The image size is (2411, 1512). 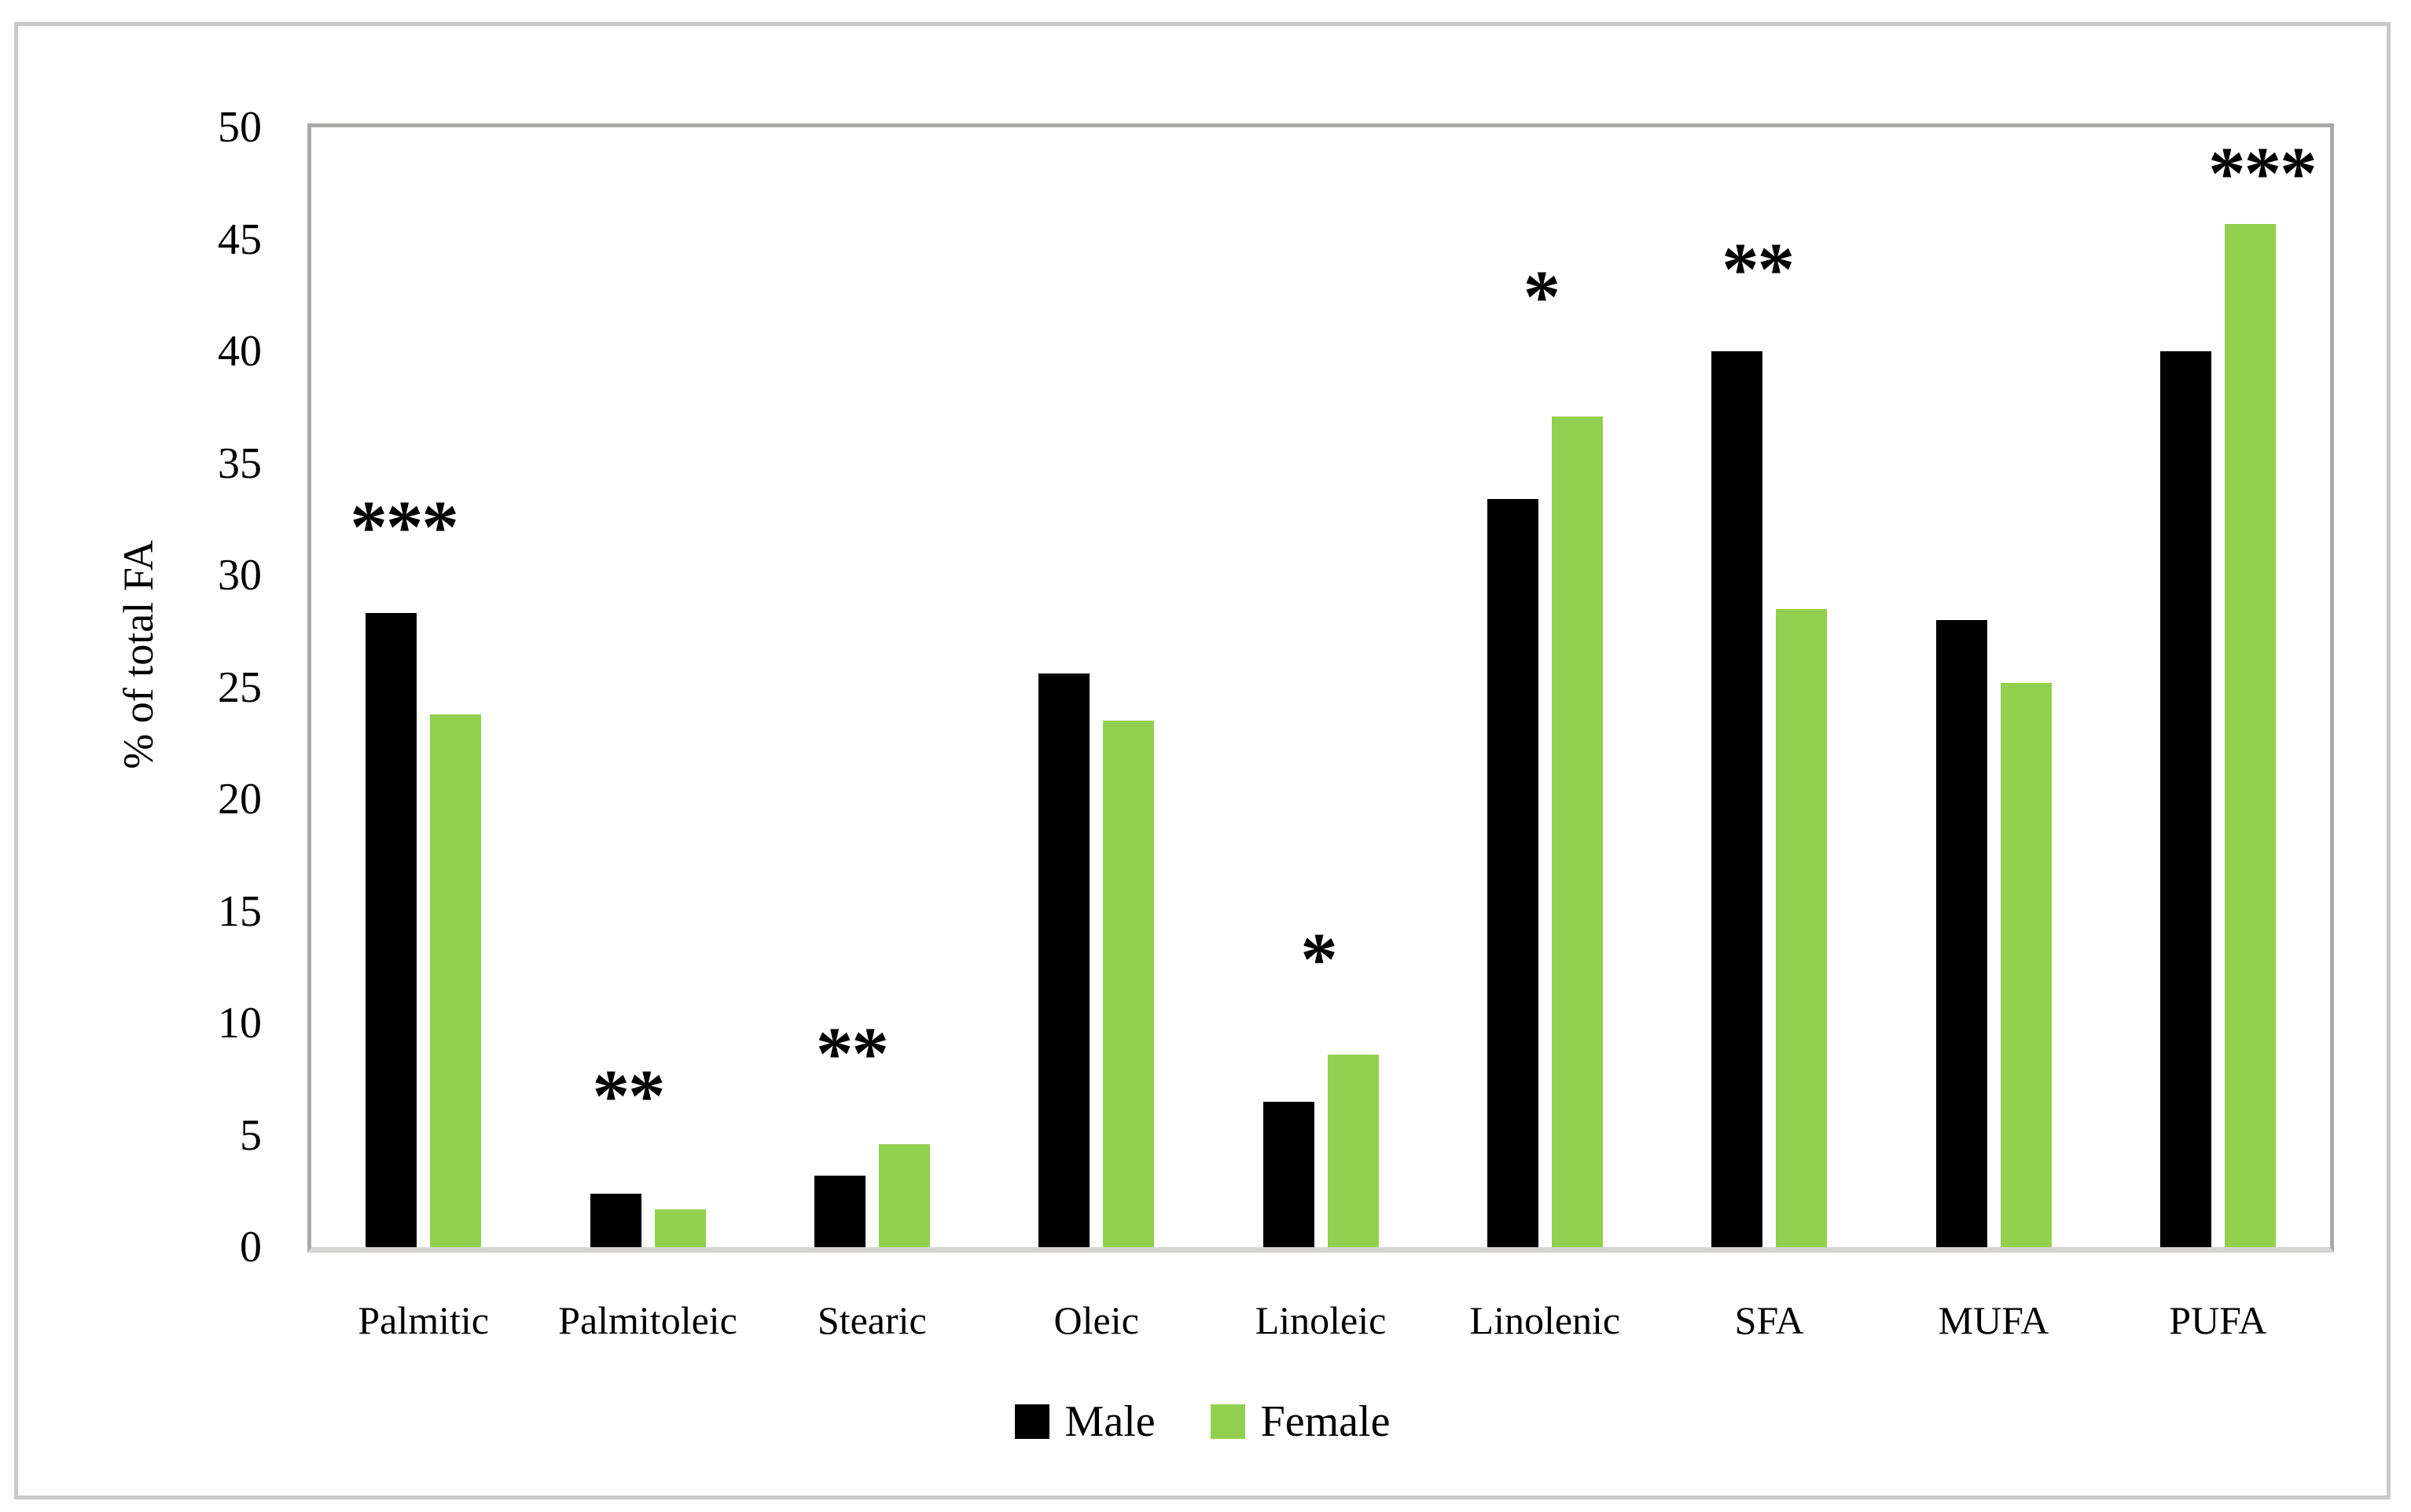 I want to click on x-category-label-palmitoleic: Palmitoleic, so click(x=647, y=1320).